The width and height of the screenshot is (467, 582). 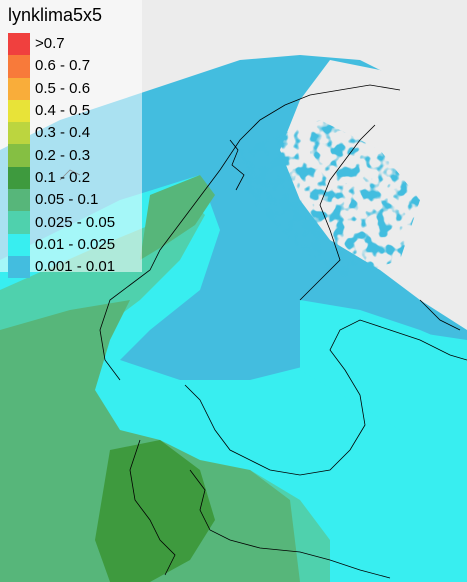 I want to click on legend-label: 0.001 - 0.01, so click(x=75, y=267).